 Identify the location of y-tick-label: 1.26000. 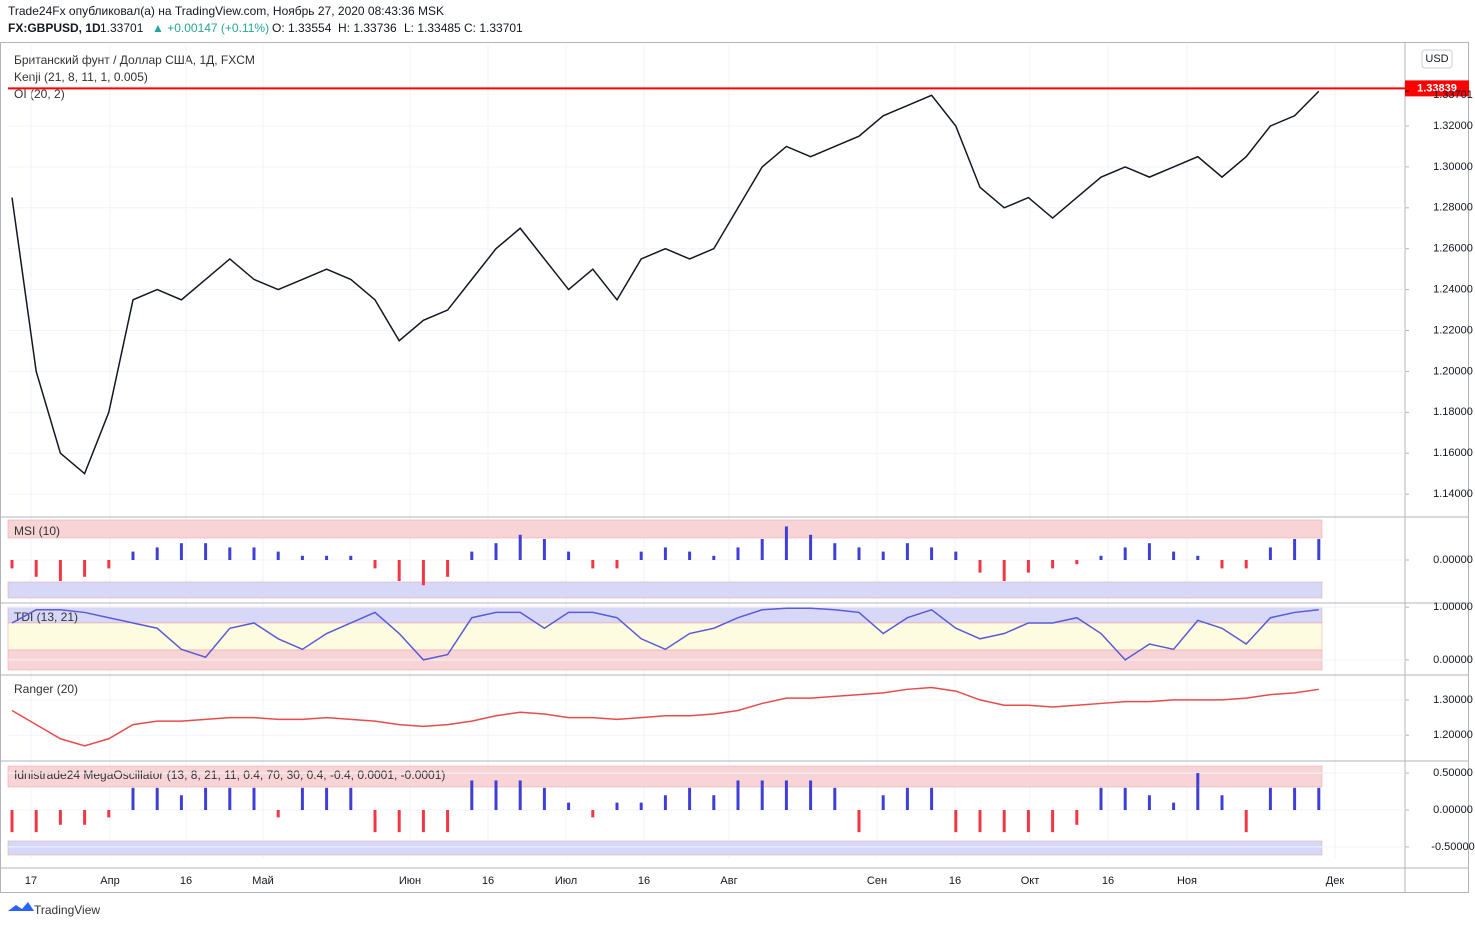
(1453, 249).